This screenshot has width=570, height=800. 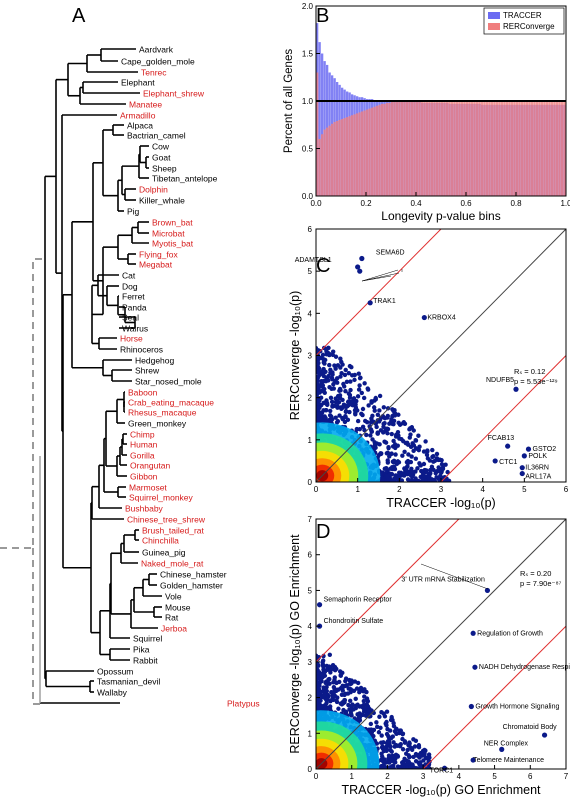 What do you see at coordinates (310, 482) in the screenshot?
I see `y-tick-label: 0` at bounding box center [310, 482].